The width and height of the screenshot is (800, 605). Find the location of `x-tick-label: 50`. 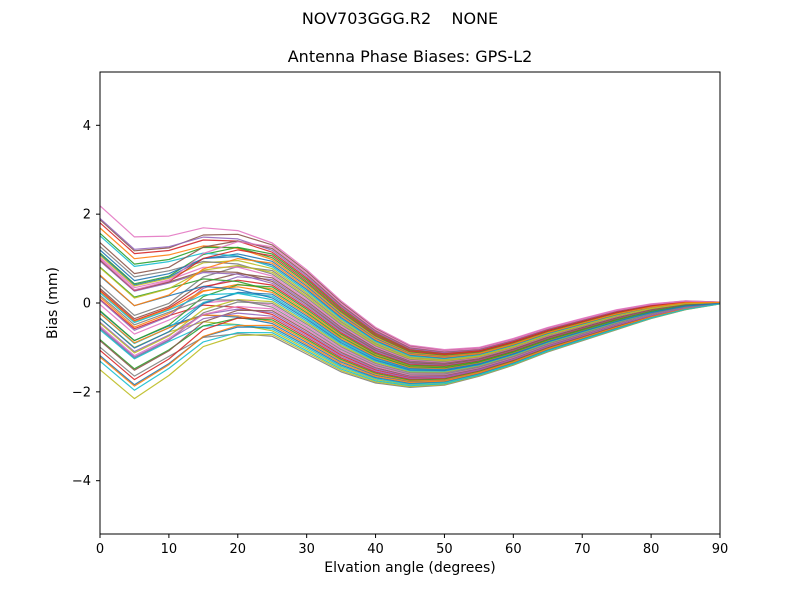

x-tick-label: 50 is located at coordinates (444, 549).